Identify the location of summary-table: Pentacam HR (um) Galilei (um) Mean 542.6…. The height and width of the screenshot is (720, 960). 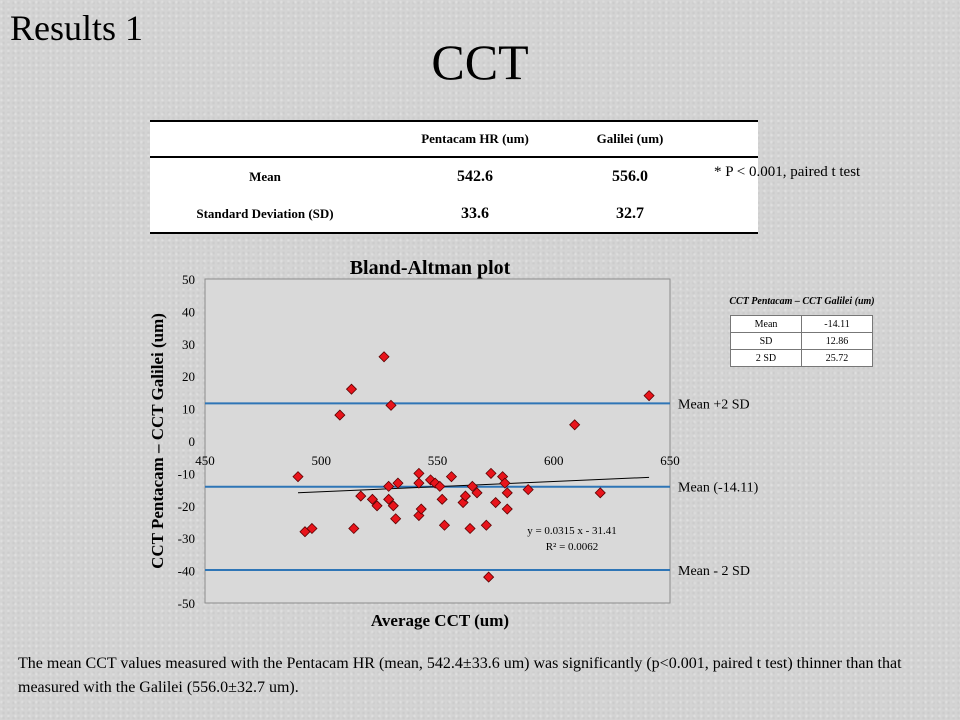
(454, 177).